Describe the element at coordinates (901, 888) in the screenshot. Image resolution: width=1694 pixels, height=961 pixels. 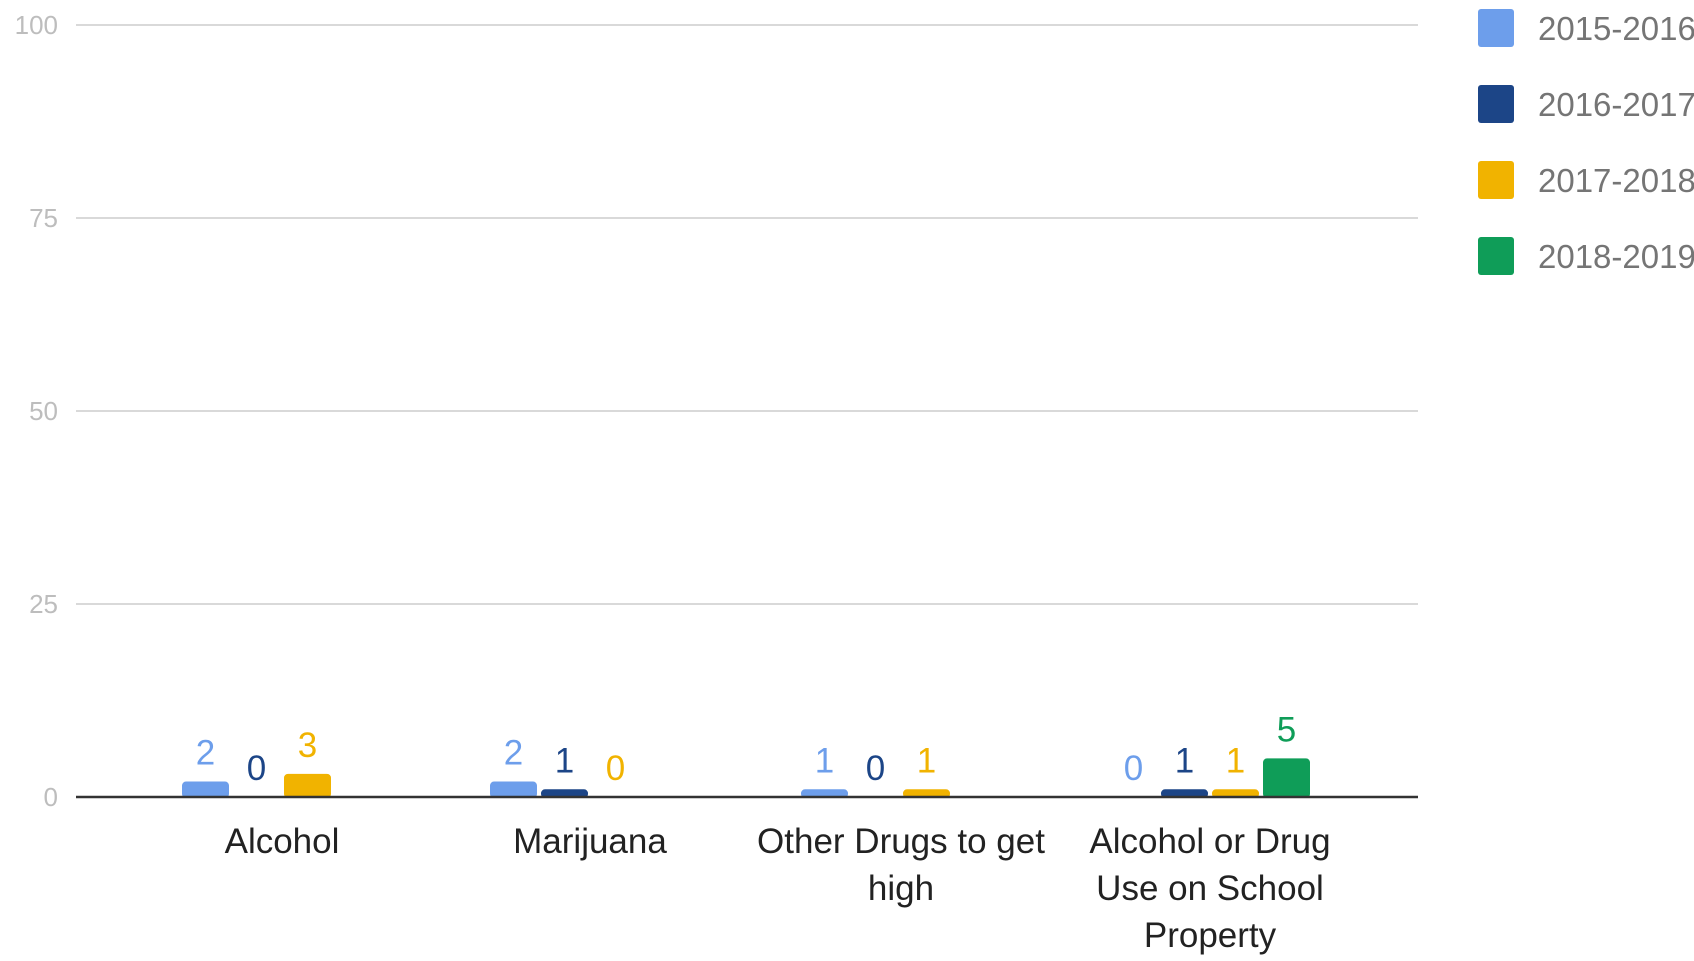
I see `x-tick-label: high` at that location.